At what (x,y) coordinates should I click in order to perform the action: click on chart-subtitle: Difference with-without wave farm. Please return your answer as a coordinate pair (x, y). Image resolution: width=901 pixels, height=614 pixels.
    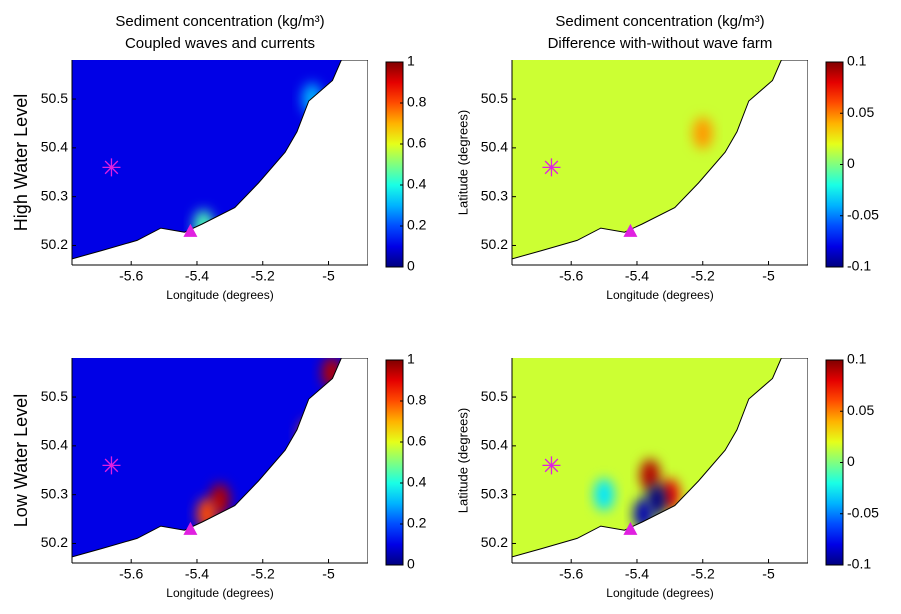
    Looking at the image, I should click on (660, 43).